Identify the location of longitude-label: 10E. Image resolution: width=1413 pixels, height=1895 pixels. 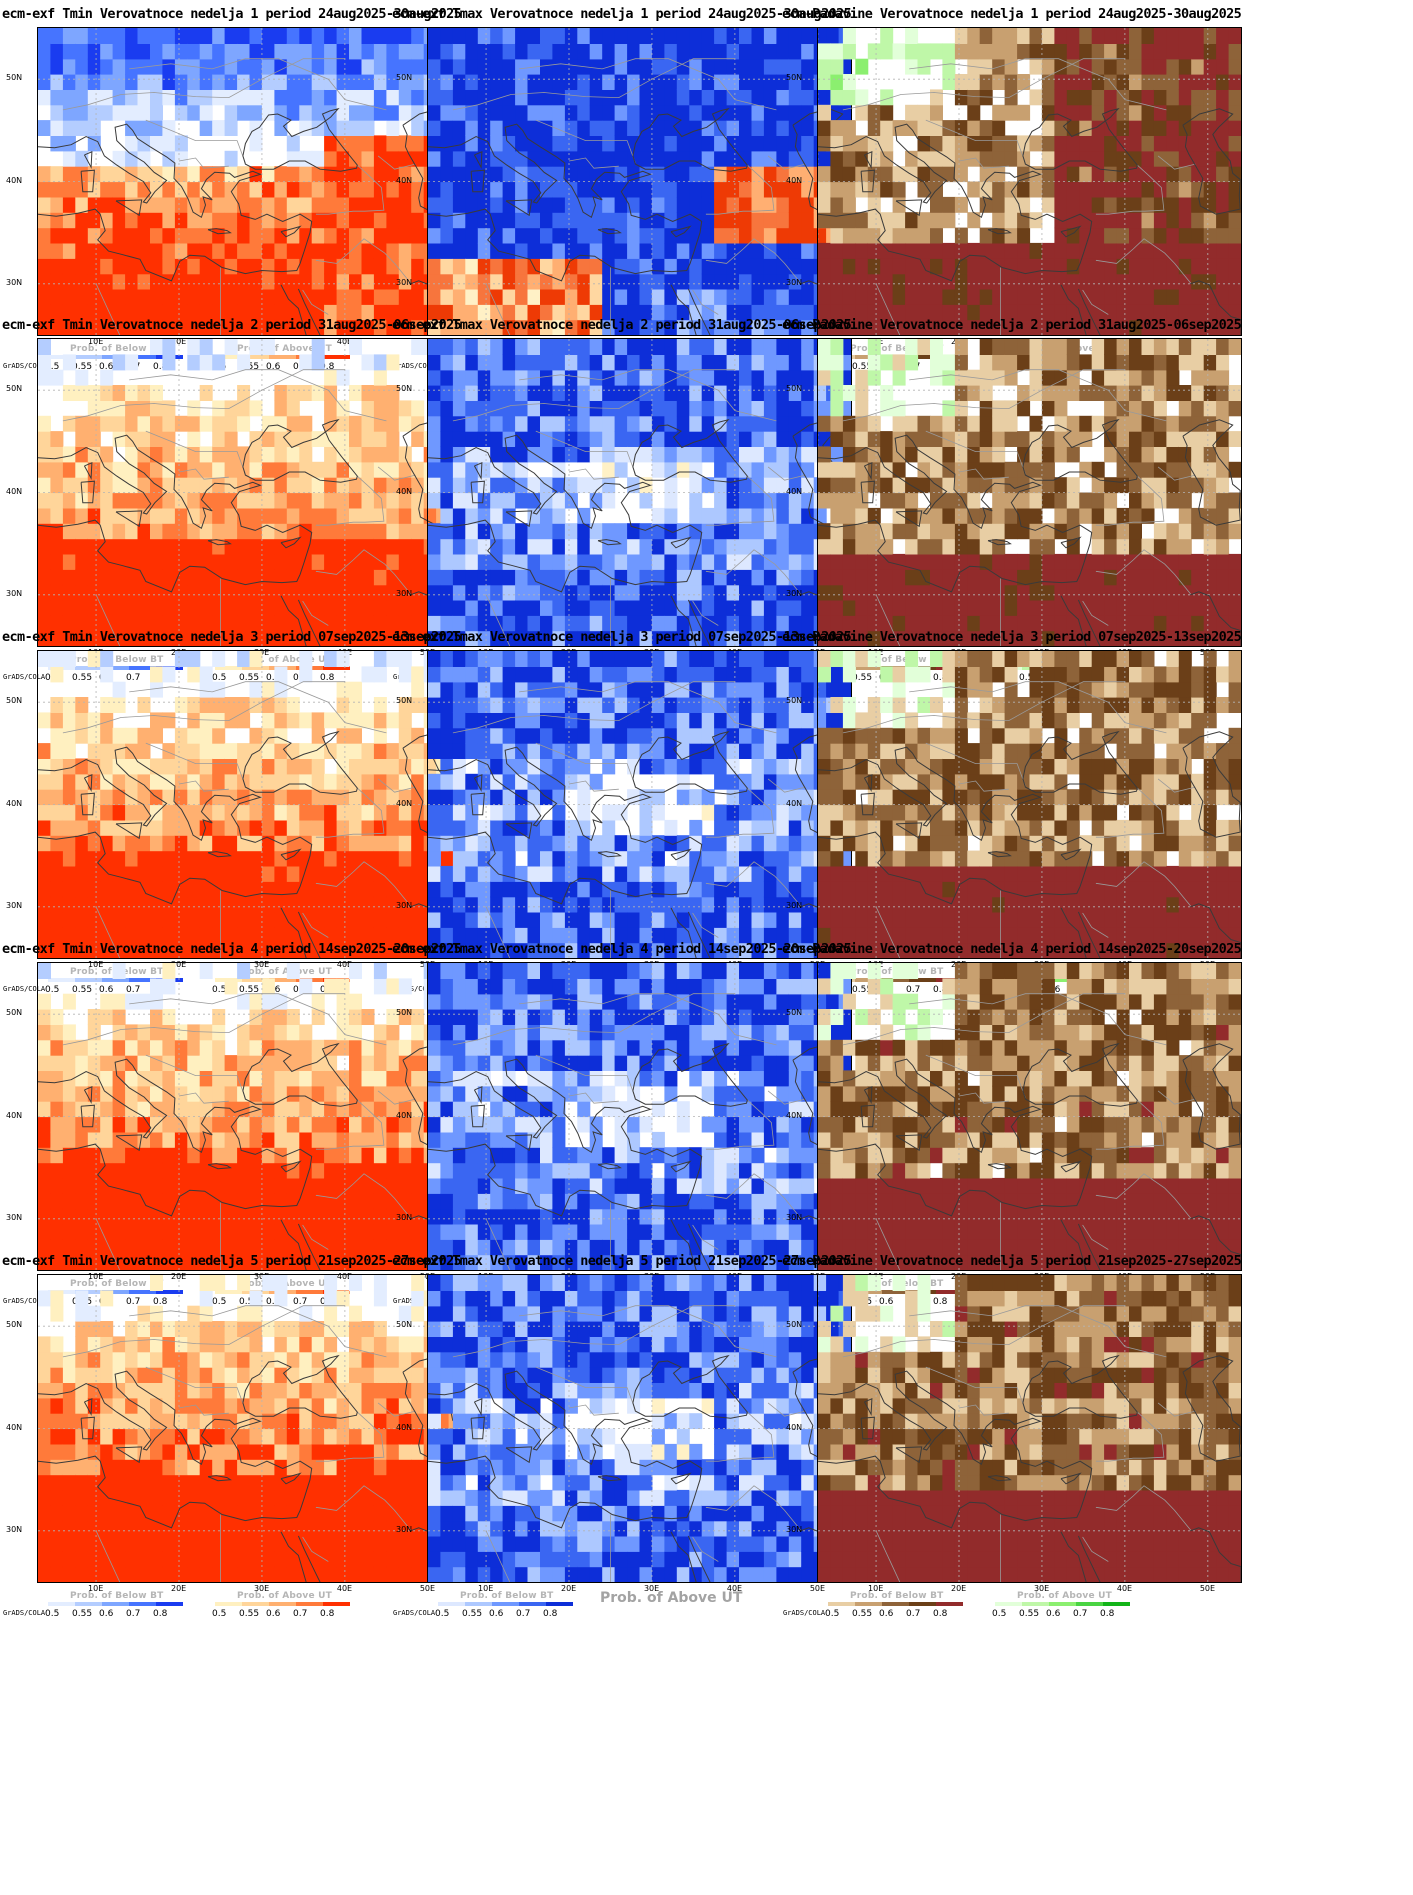
(486, 1588).